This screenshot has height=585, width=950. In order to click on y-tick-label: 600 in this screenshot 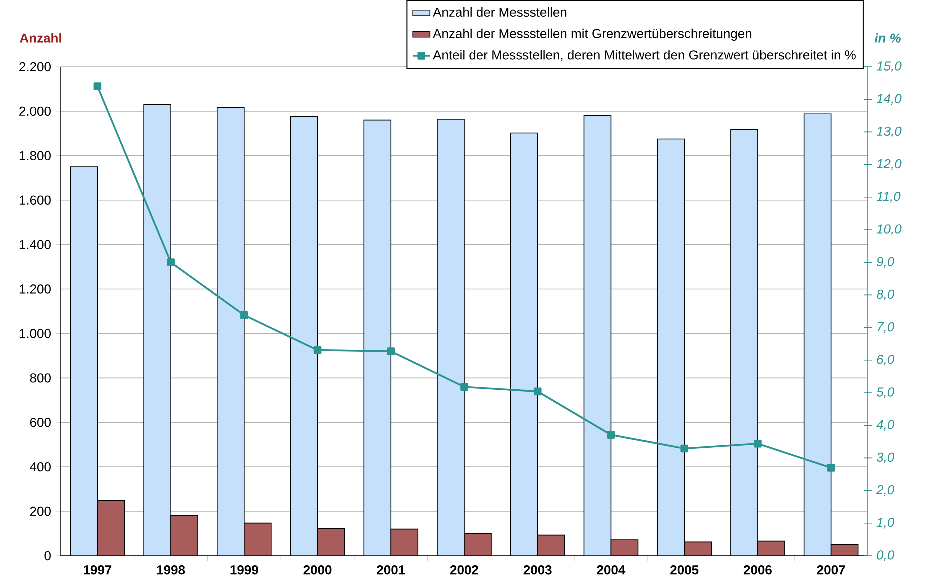, I will do `click(40, 423)`.